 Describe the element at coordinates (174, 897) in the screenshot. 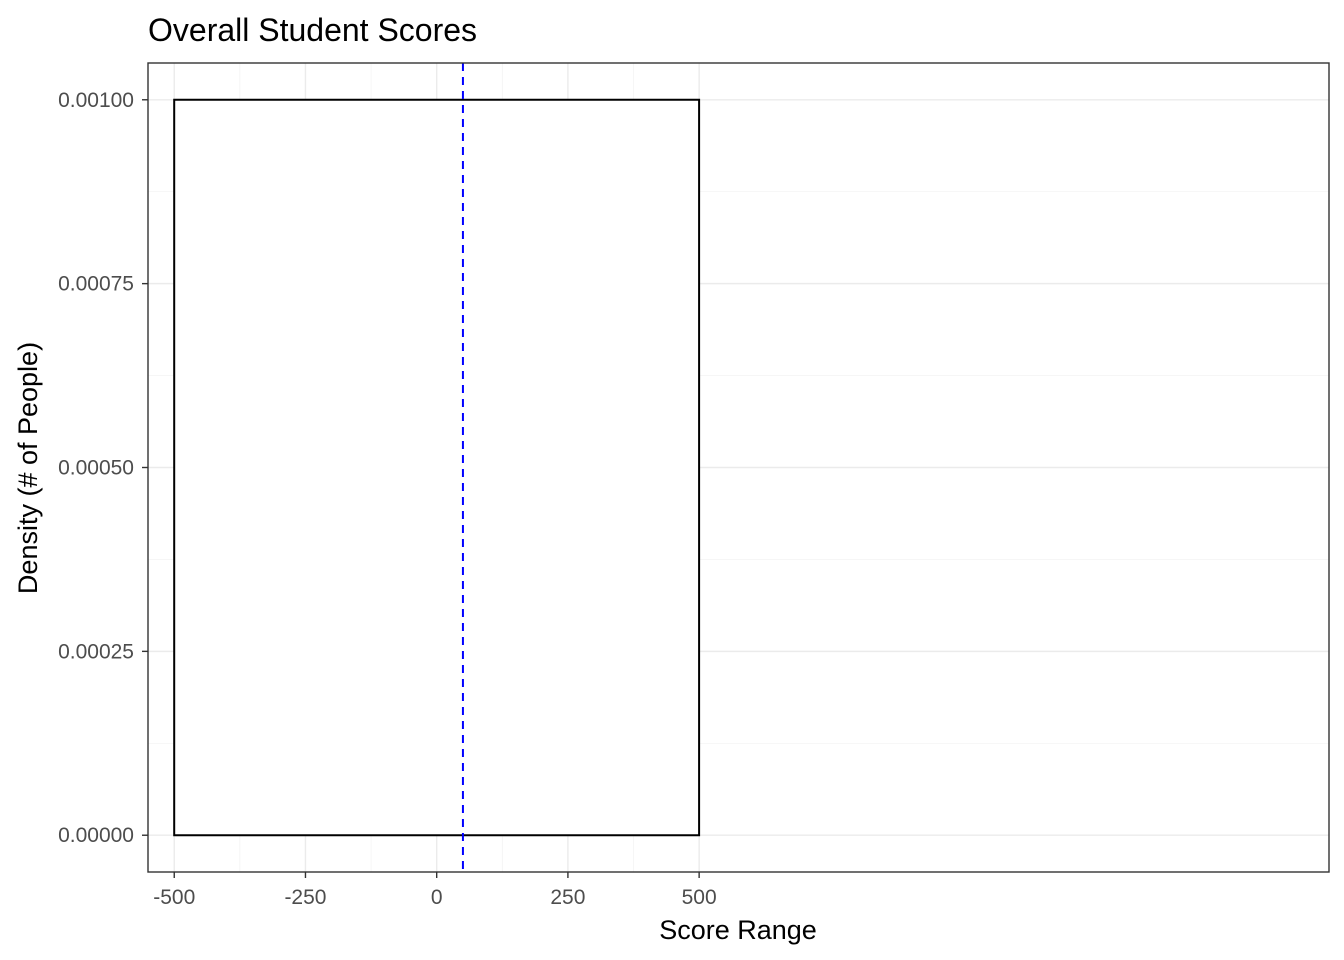

I see `x-tick-label: -500` at that location.